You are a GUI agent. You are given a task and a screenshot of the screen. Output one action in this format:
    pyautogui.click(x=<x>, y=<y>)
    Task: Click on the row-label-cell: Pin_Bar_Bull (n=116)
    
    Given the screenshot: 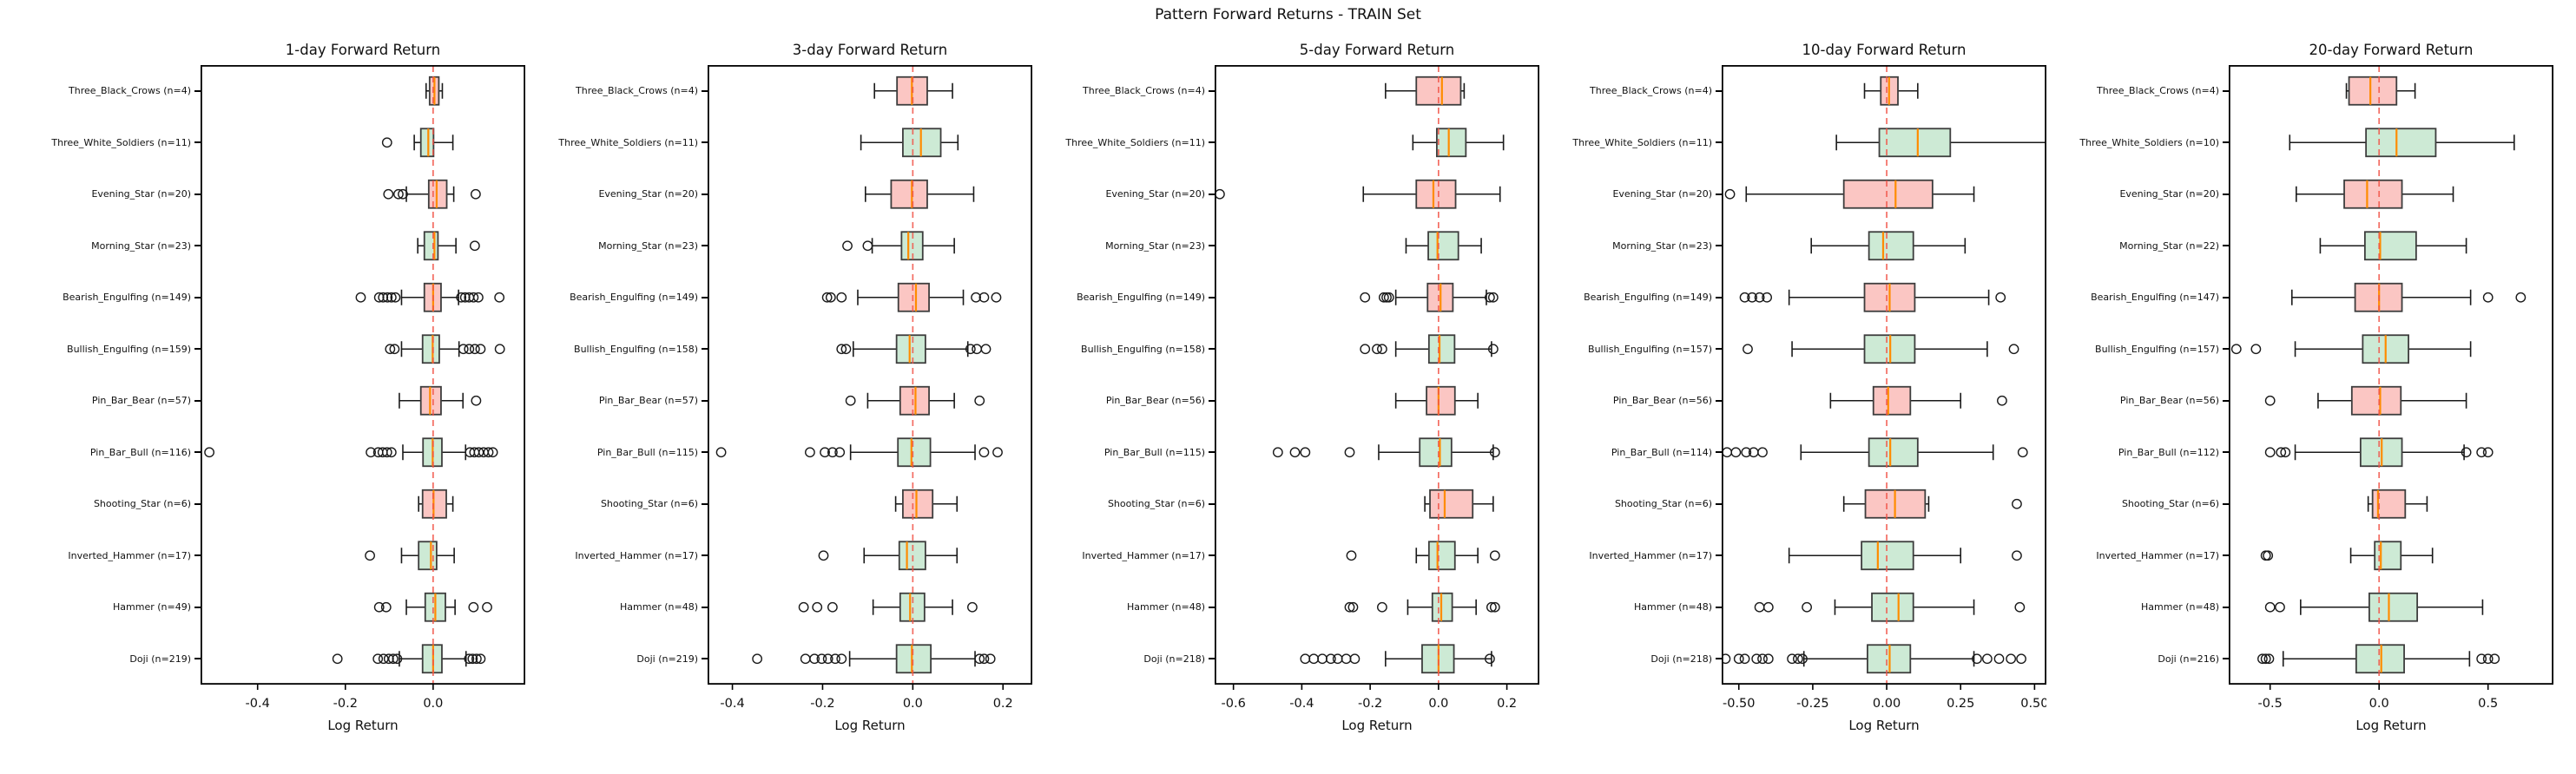 What is the action you would take?
    pyautogui.click(x=112, y=453)
    